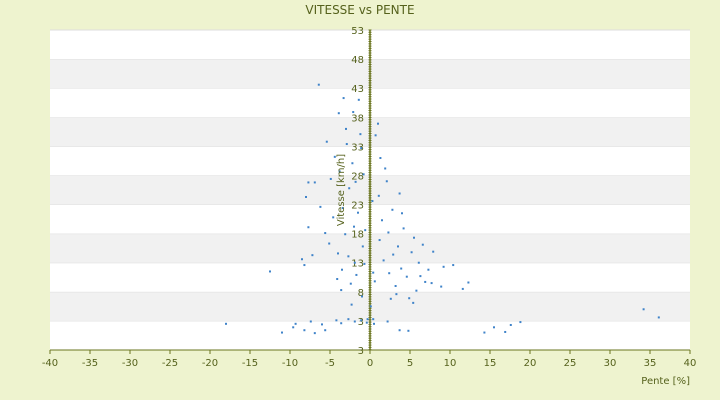 The image size is (720, 400). Describe the element at coordinates (370, 363) in the screenshot. I see `x-tick-label: 0` at that location.